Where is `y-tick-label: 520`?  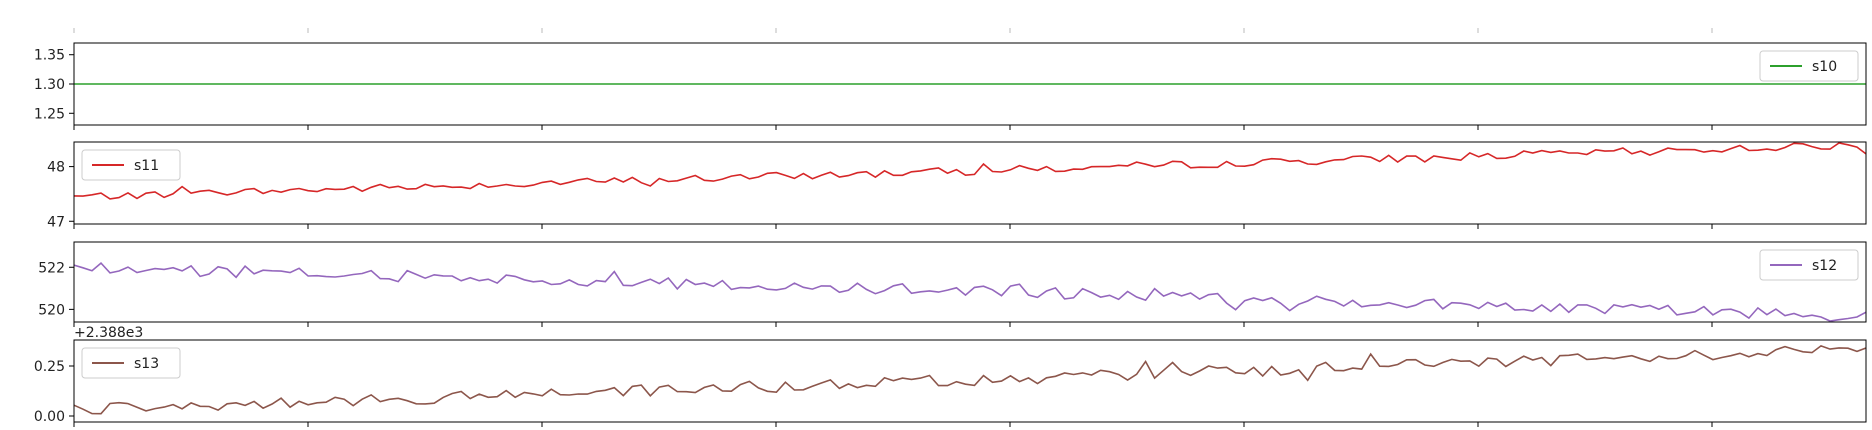 y-tick-label: 520 is located at coordinates (51, 310).